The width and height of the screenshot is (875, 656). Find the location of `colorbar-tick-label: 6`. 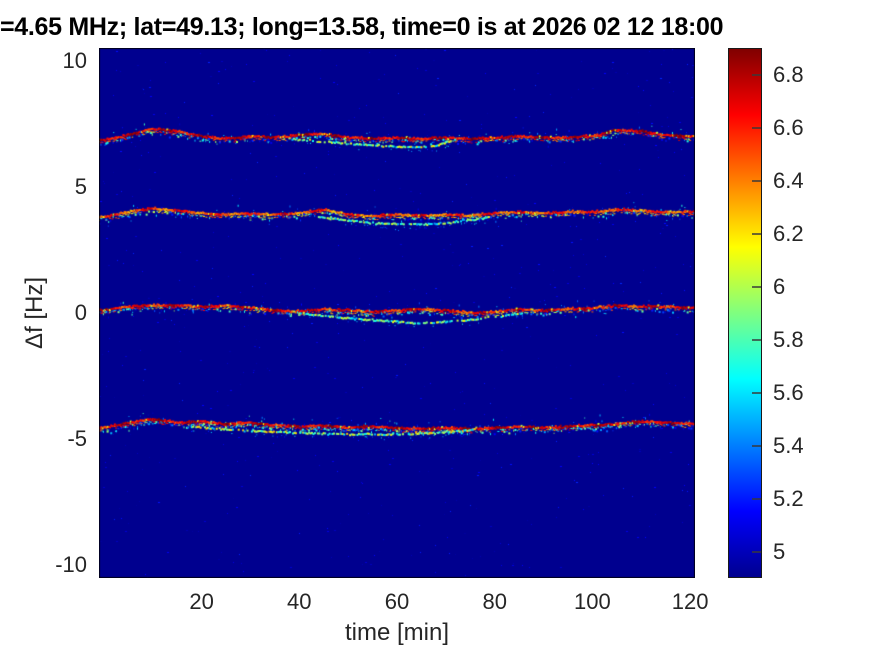

colorbar-tick-label: 6 is located at coordinates (779, 286).